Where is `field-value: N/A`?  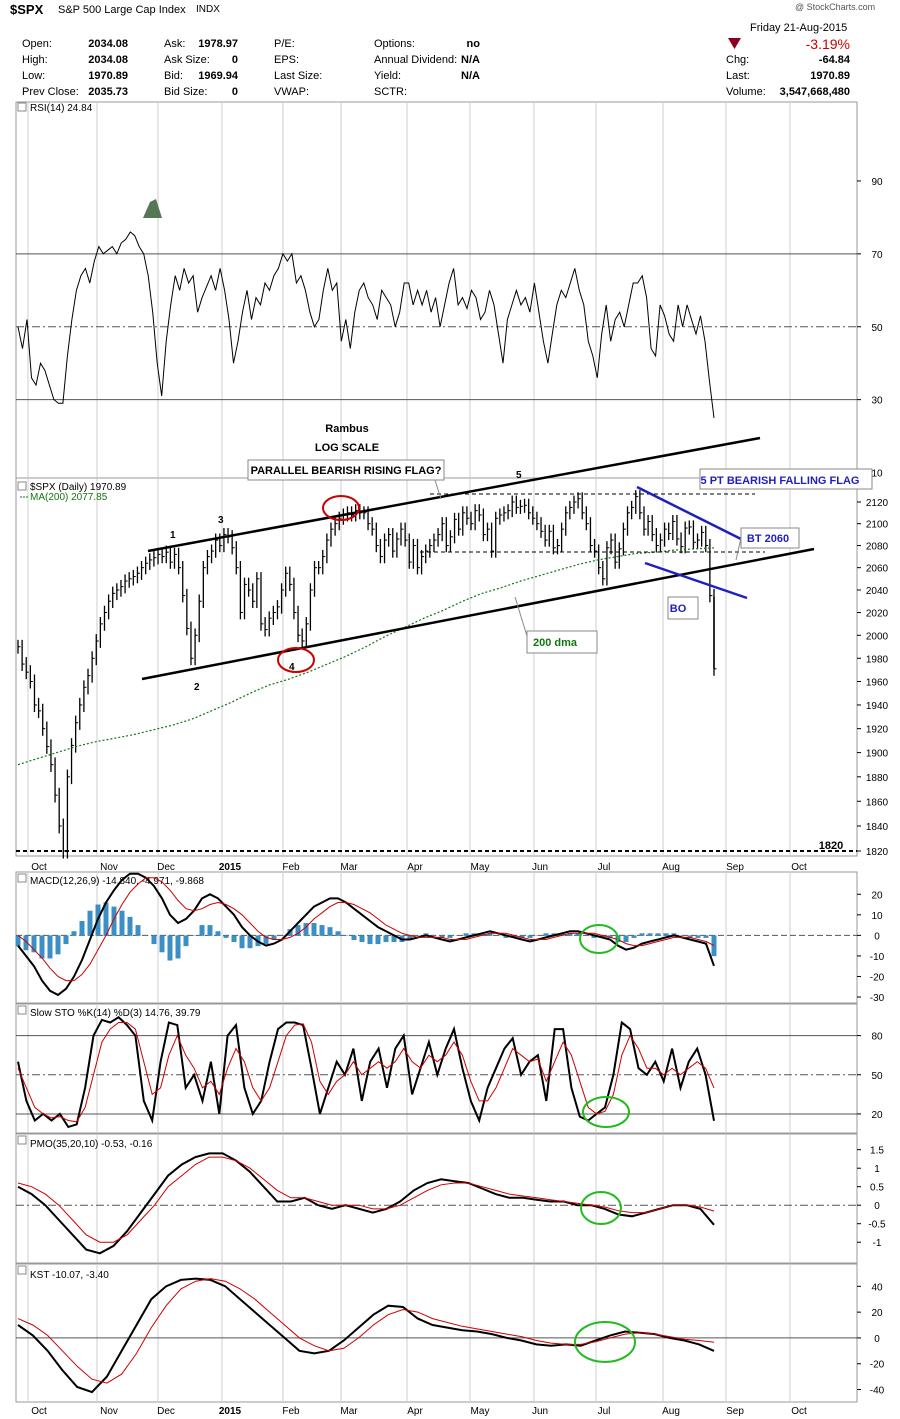
field-value: N/A is located at coordinates (470, 76).